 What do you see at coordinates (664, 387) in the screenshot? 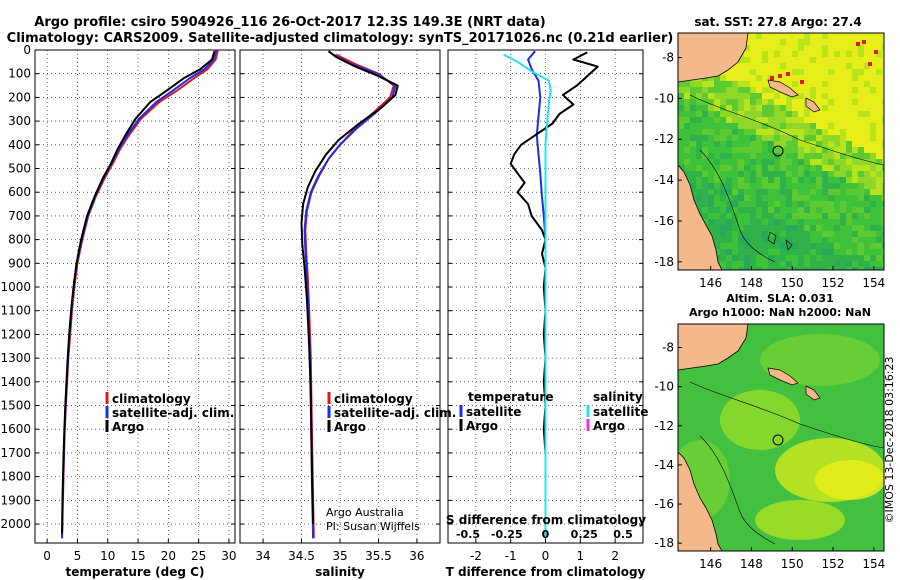
I see `map-y-tick-label: -10` at bounding box center [664, 387].